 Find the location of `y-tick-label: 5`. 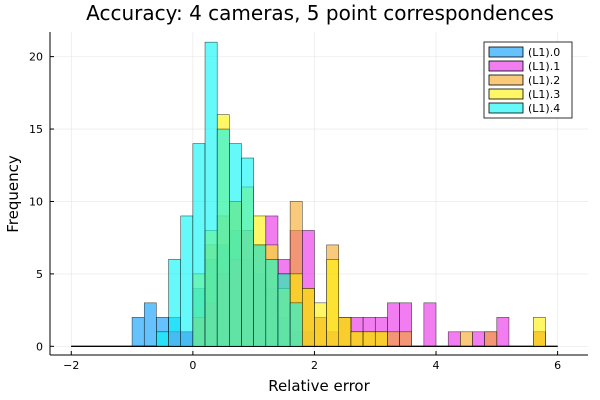

y-tick-label: 5 is located at coordinates (39, 274).